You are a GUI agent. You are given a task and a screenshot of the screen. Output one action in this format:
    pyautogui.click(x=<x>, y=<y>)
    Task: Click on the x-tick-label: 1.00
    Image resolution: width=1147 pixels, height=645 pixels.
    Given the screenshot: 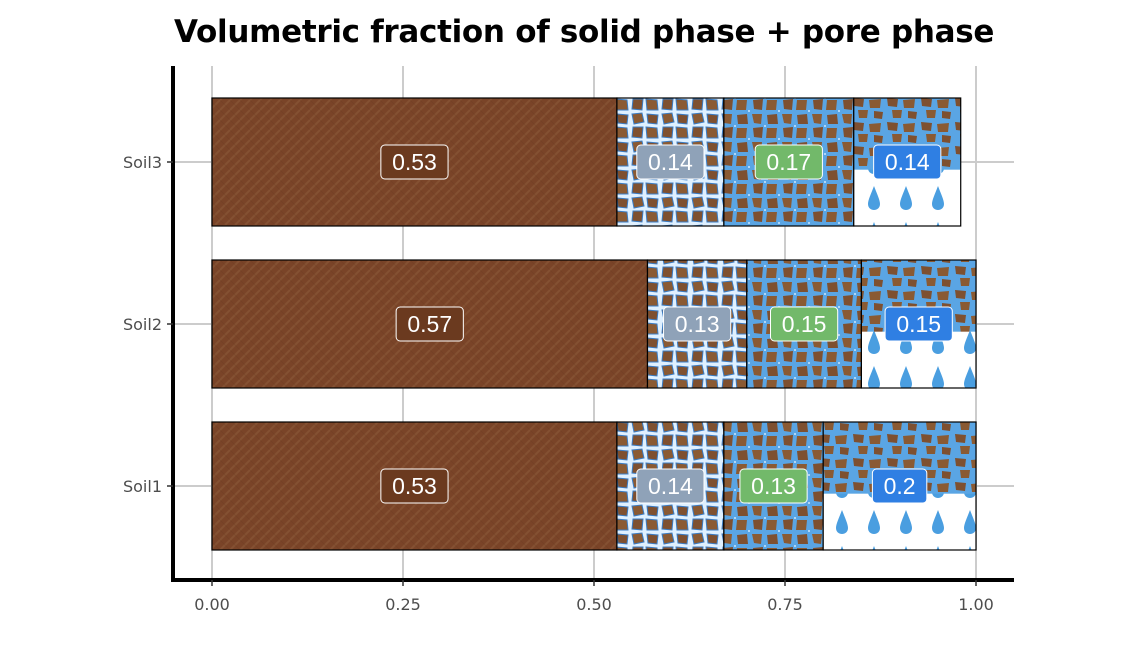 What is the action you would take?
    pyautogui.click(x=976, y=604)
    